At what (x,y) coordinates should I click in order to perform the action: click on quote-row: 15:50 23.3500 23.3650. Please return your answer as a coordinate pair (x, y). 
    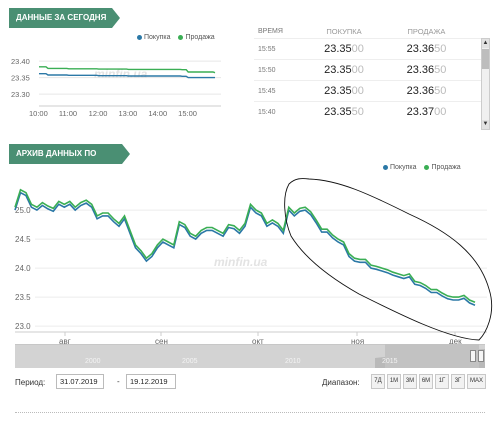
    Looking at the image, I should click on (370, 69).